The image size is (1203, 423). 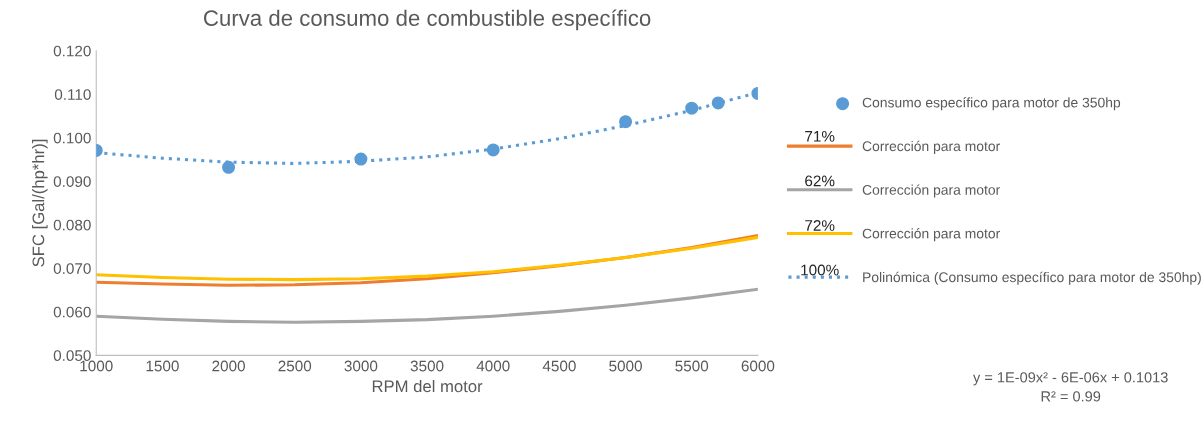 What do you see at coordinates (295, 366) in the screenshot?
I see `x-tick-label: 2500` at bounding box center [295, 366].